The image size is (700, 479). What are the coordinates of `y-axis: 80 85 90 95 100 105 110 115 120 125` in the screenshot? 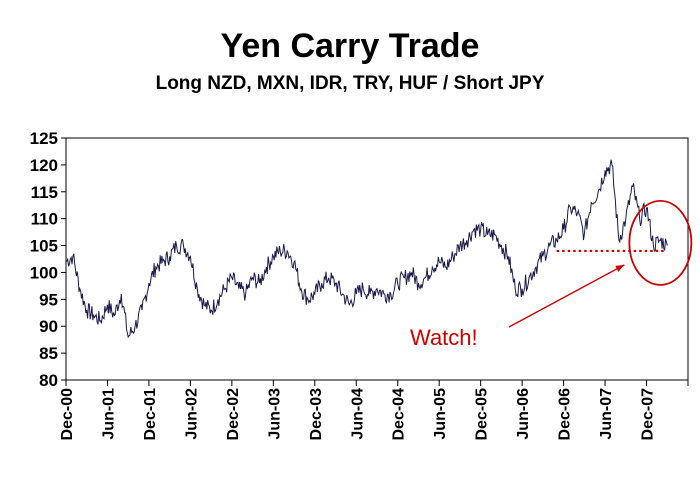 It's located at (48, 259).